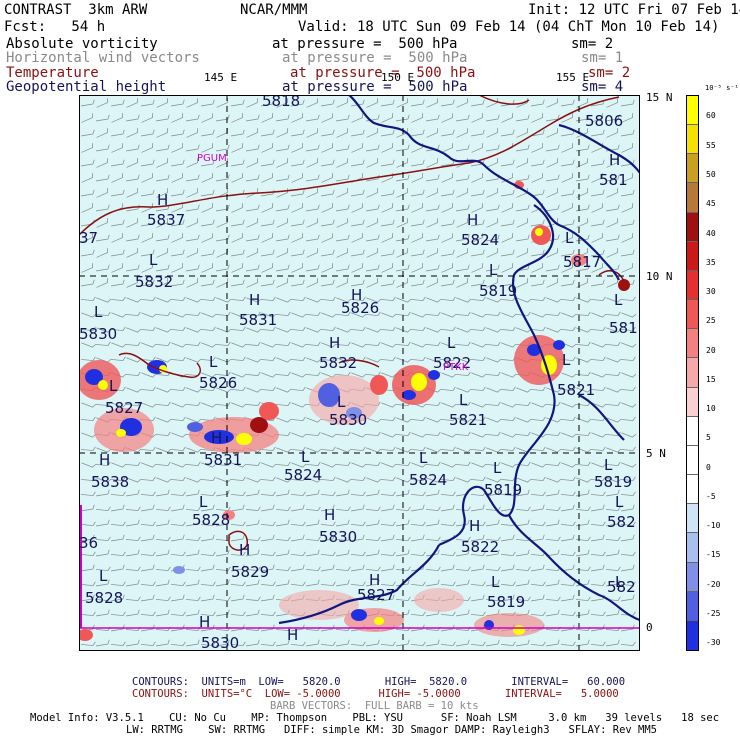 The image size is (740, 740). Describe the element at coordinates (103, 58) in the screenshot. I see `field-name-wind: Horizontal wind vectors` at that location.